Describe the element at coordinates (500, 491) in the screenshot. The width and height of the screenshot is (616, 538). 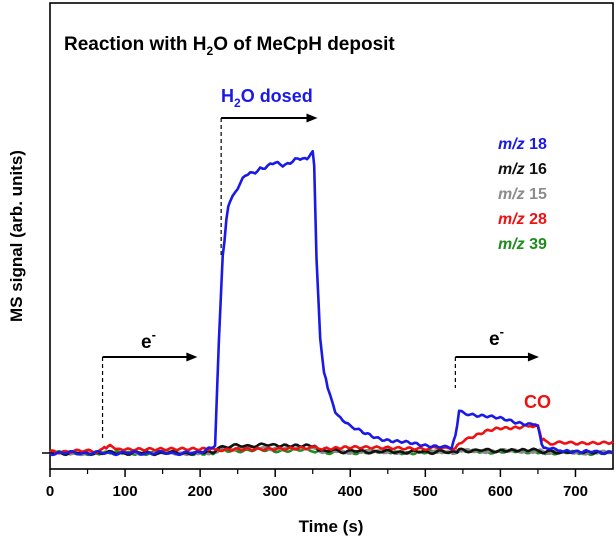
I see `x-tick-label-600: 600` at that location.